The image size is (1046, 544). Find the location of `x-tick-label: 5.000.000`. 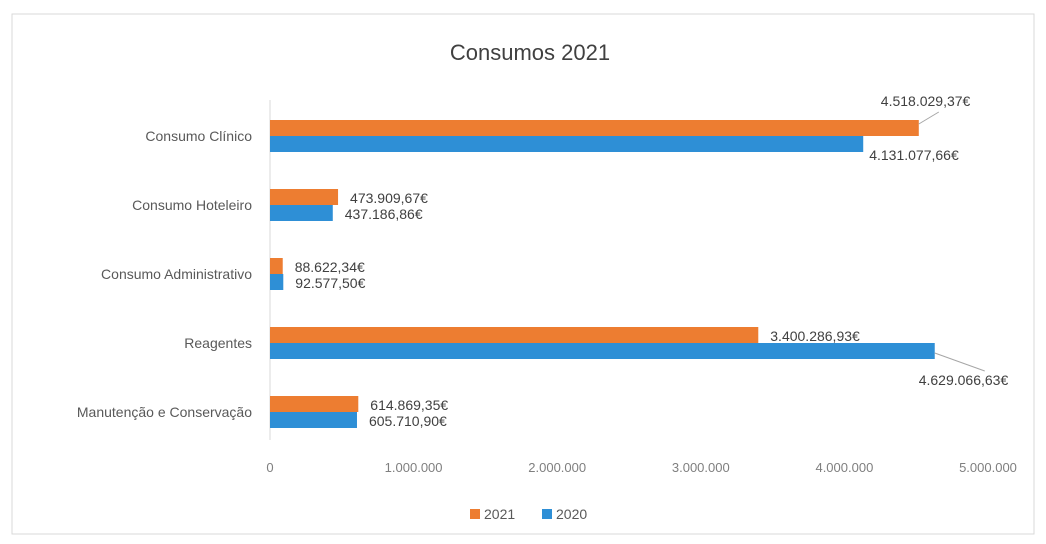

x-tick-label: 5.000.000 is located at coordinates (988, 467).